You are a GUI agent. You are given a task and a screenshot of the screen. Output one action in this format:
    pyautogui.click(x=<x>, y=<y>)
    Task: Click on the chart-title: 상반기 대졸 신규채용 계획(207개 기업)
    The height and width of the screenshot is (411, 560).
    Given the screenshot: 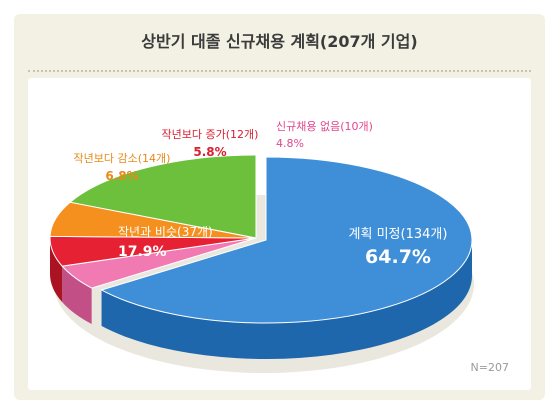 What is the action you would take?
    pyautogui.click(x=279, y=41)
    